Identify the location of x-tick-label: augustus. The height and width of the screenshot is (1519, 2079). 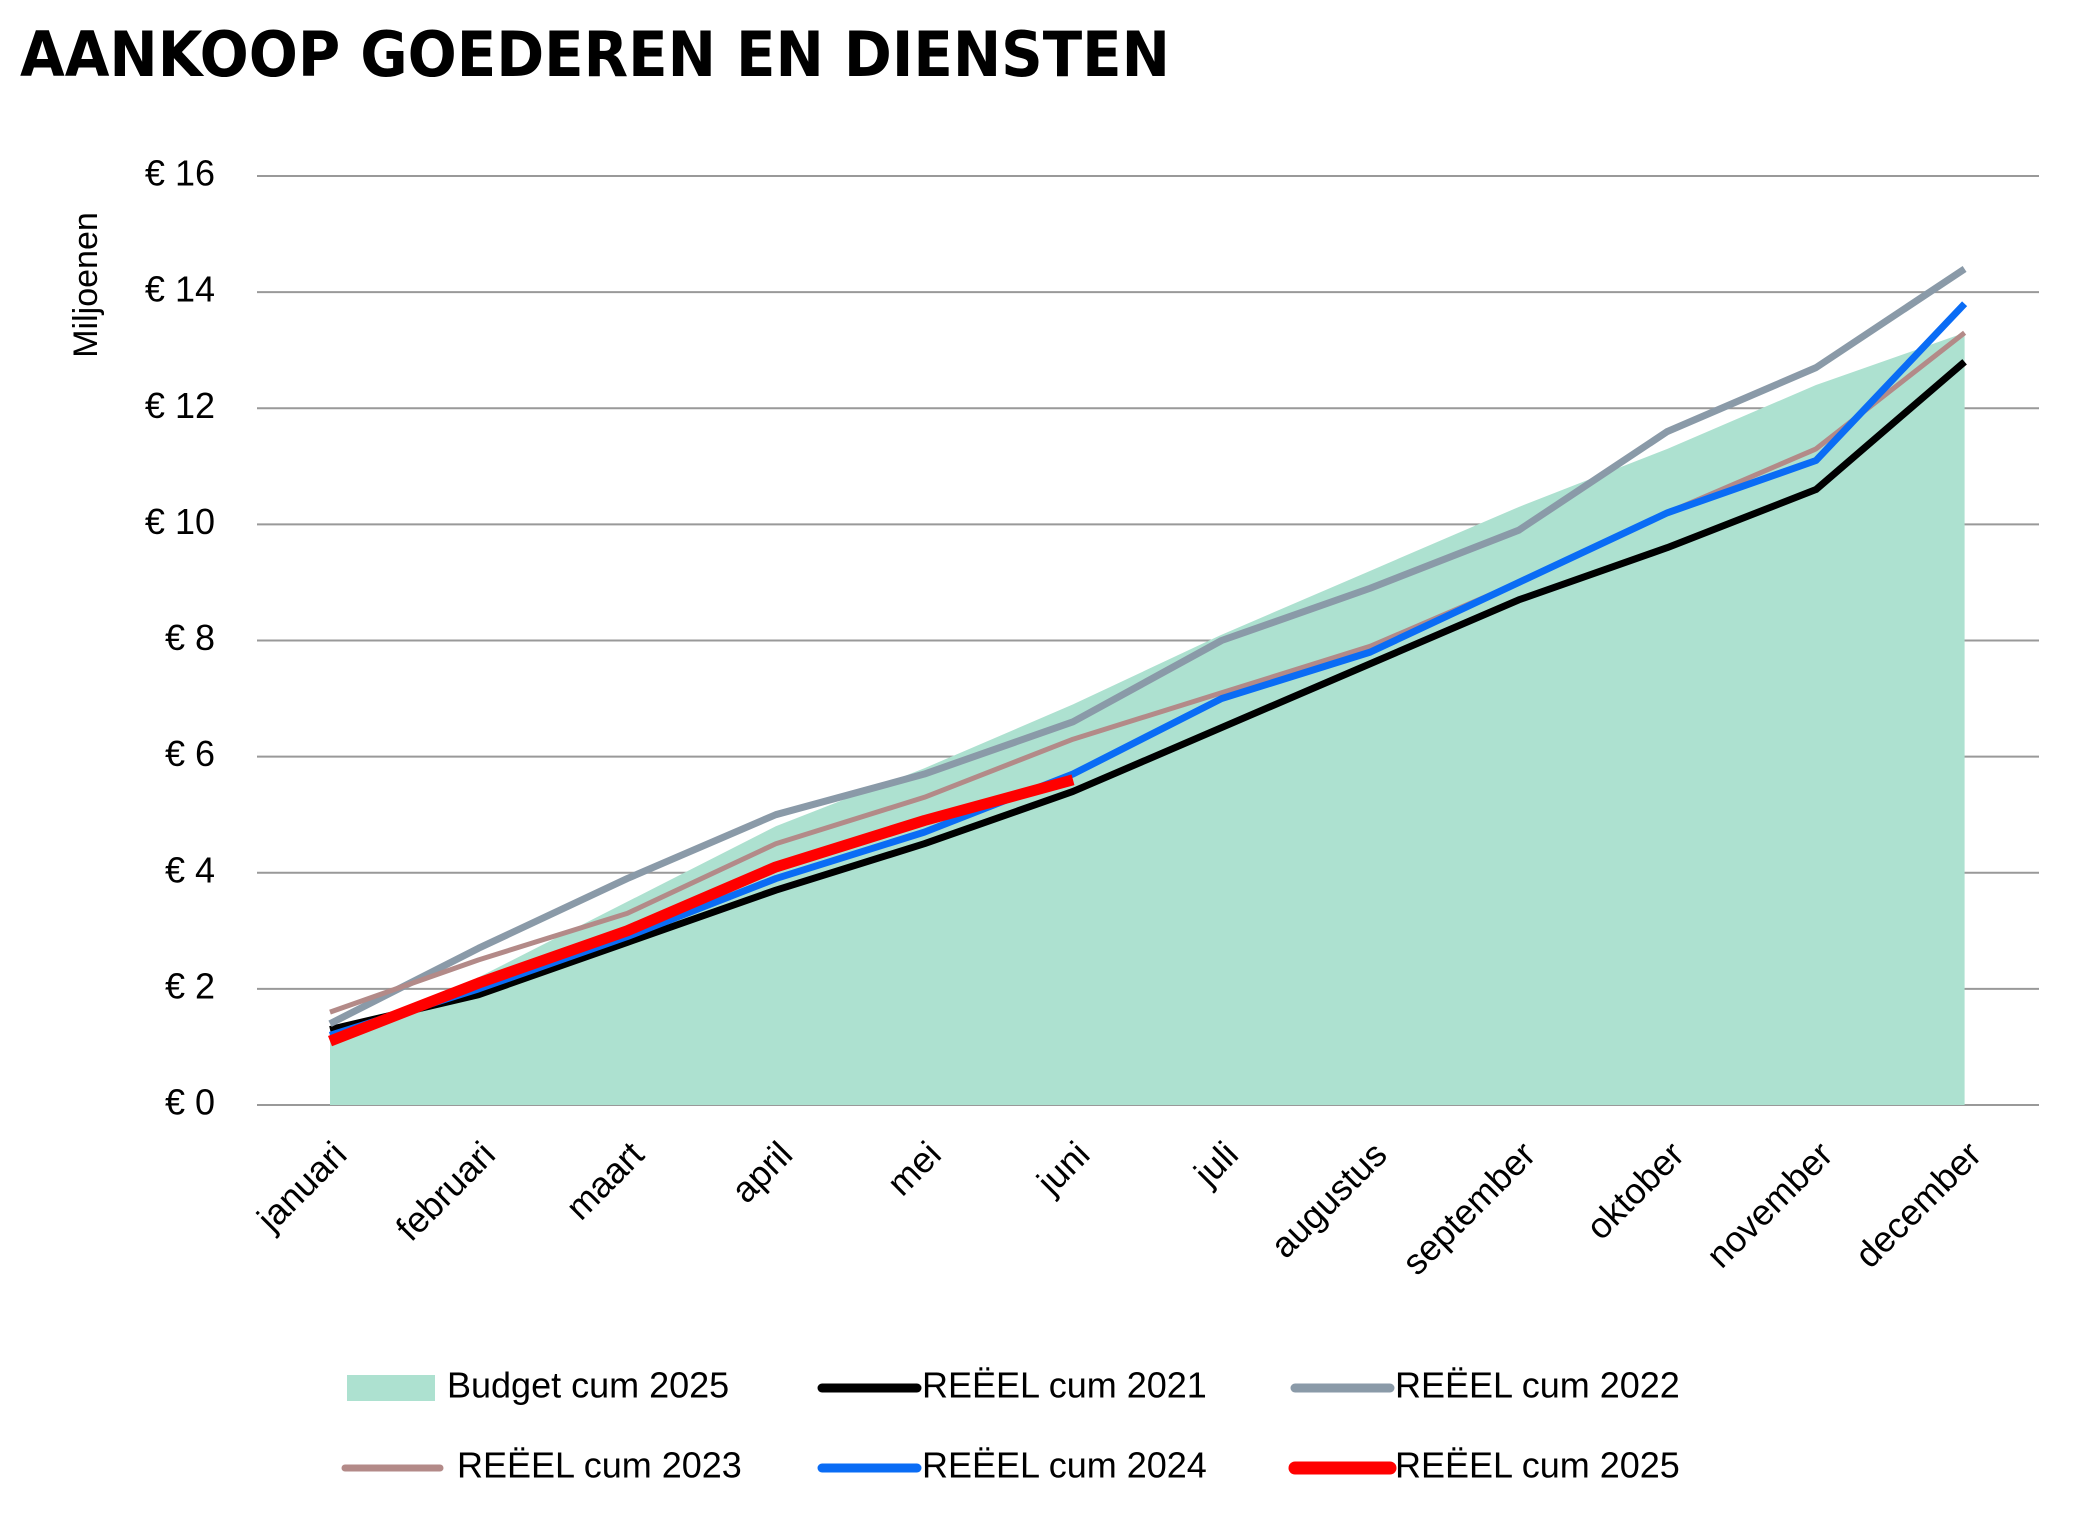
(1328, 1199).